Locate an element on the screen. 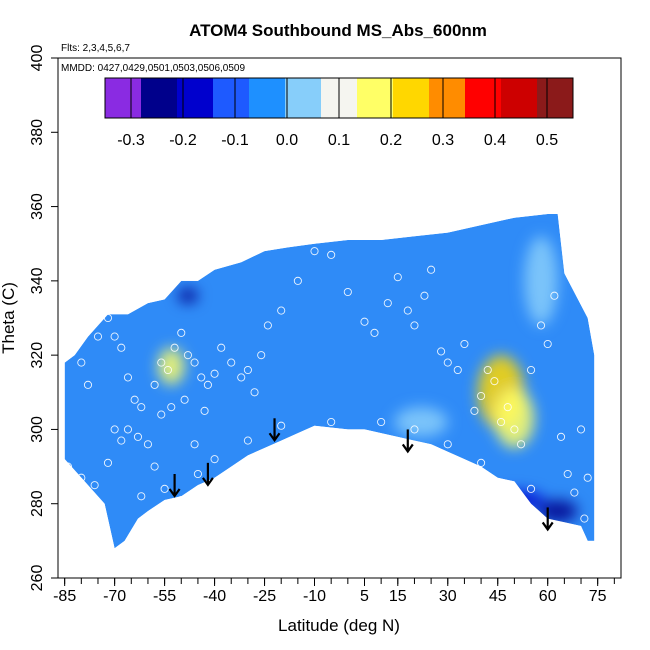 The width and height of the screenshot is (650, 650). x-tick-label: -85 is located at coordinates (64, 596).